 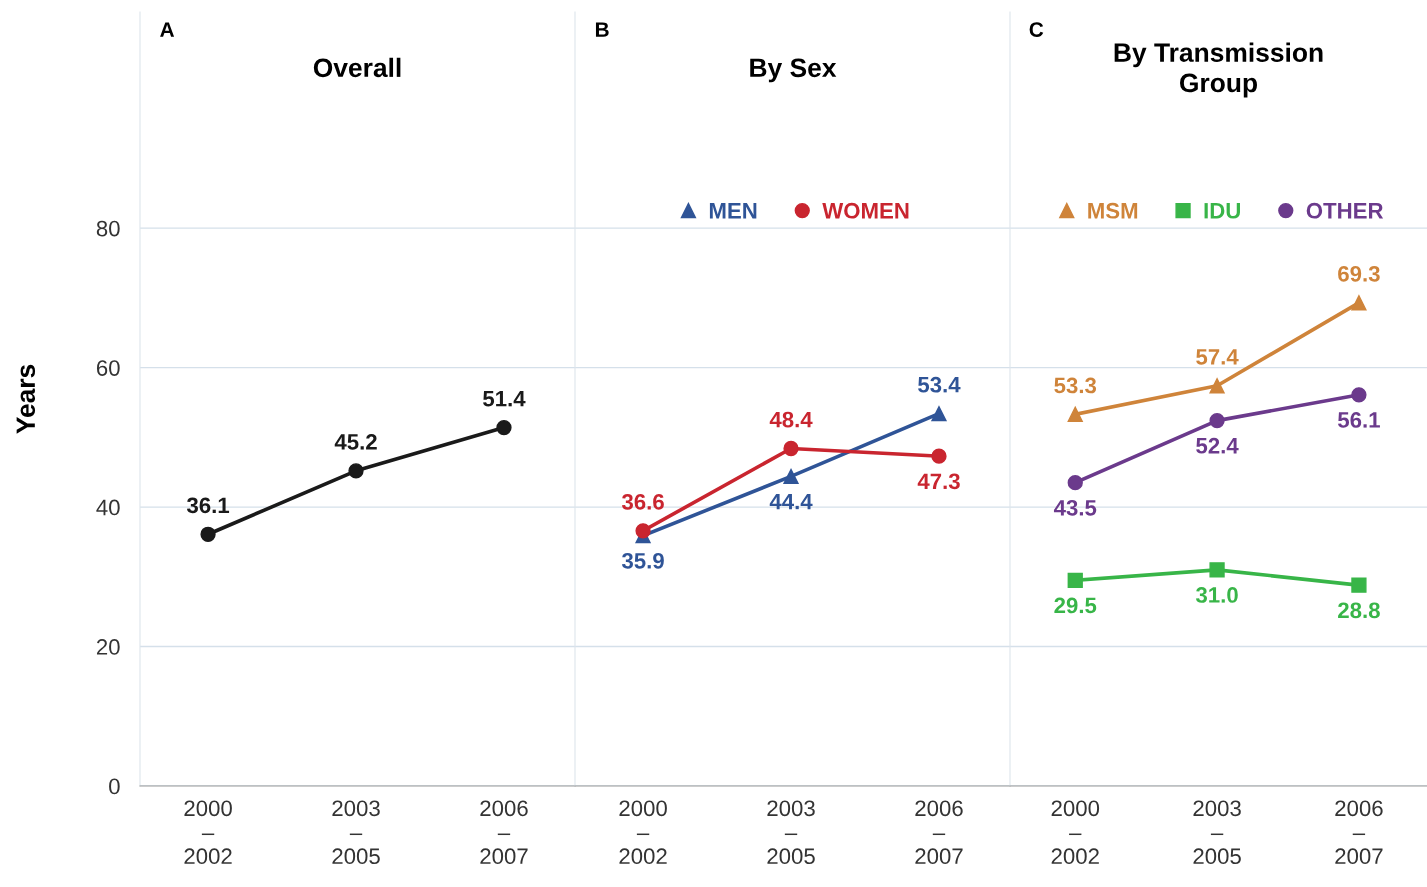 What do you see at coordinates (1358, 420) in the screenshot?
I see `data-label: 56.1` at bounding box center [1358, 420].